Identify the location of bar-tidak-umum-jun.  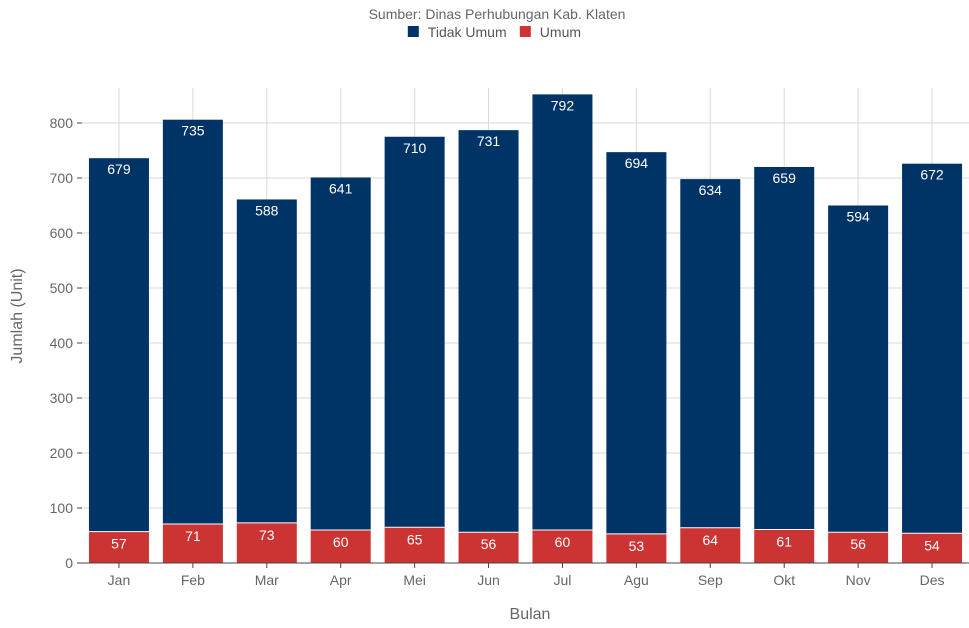
(488, 331).